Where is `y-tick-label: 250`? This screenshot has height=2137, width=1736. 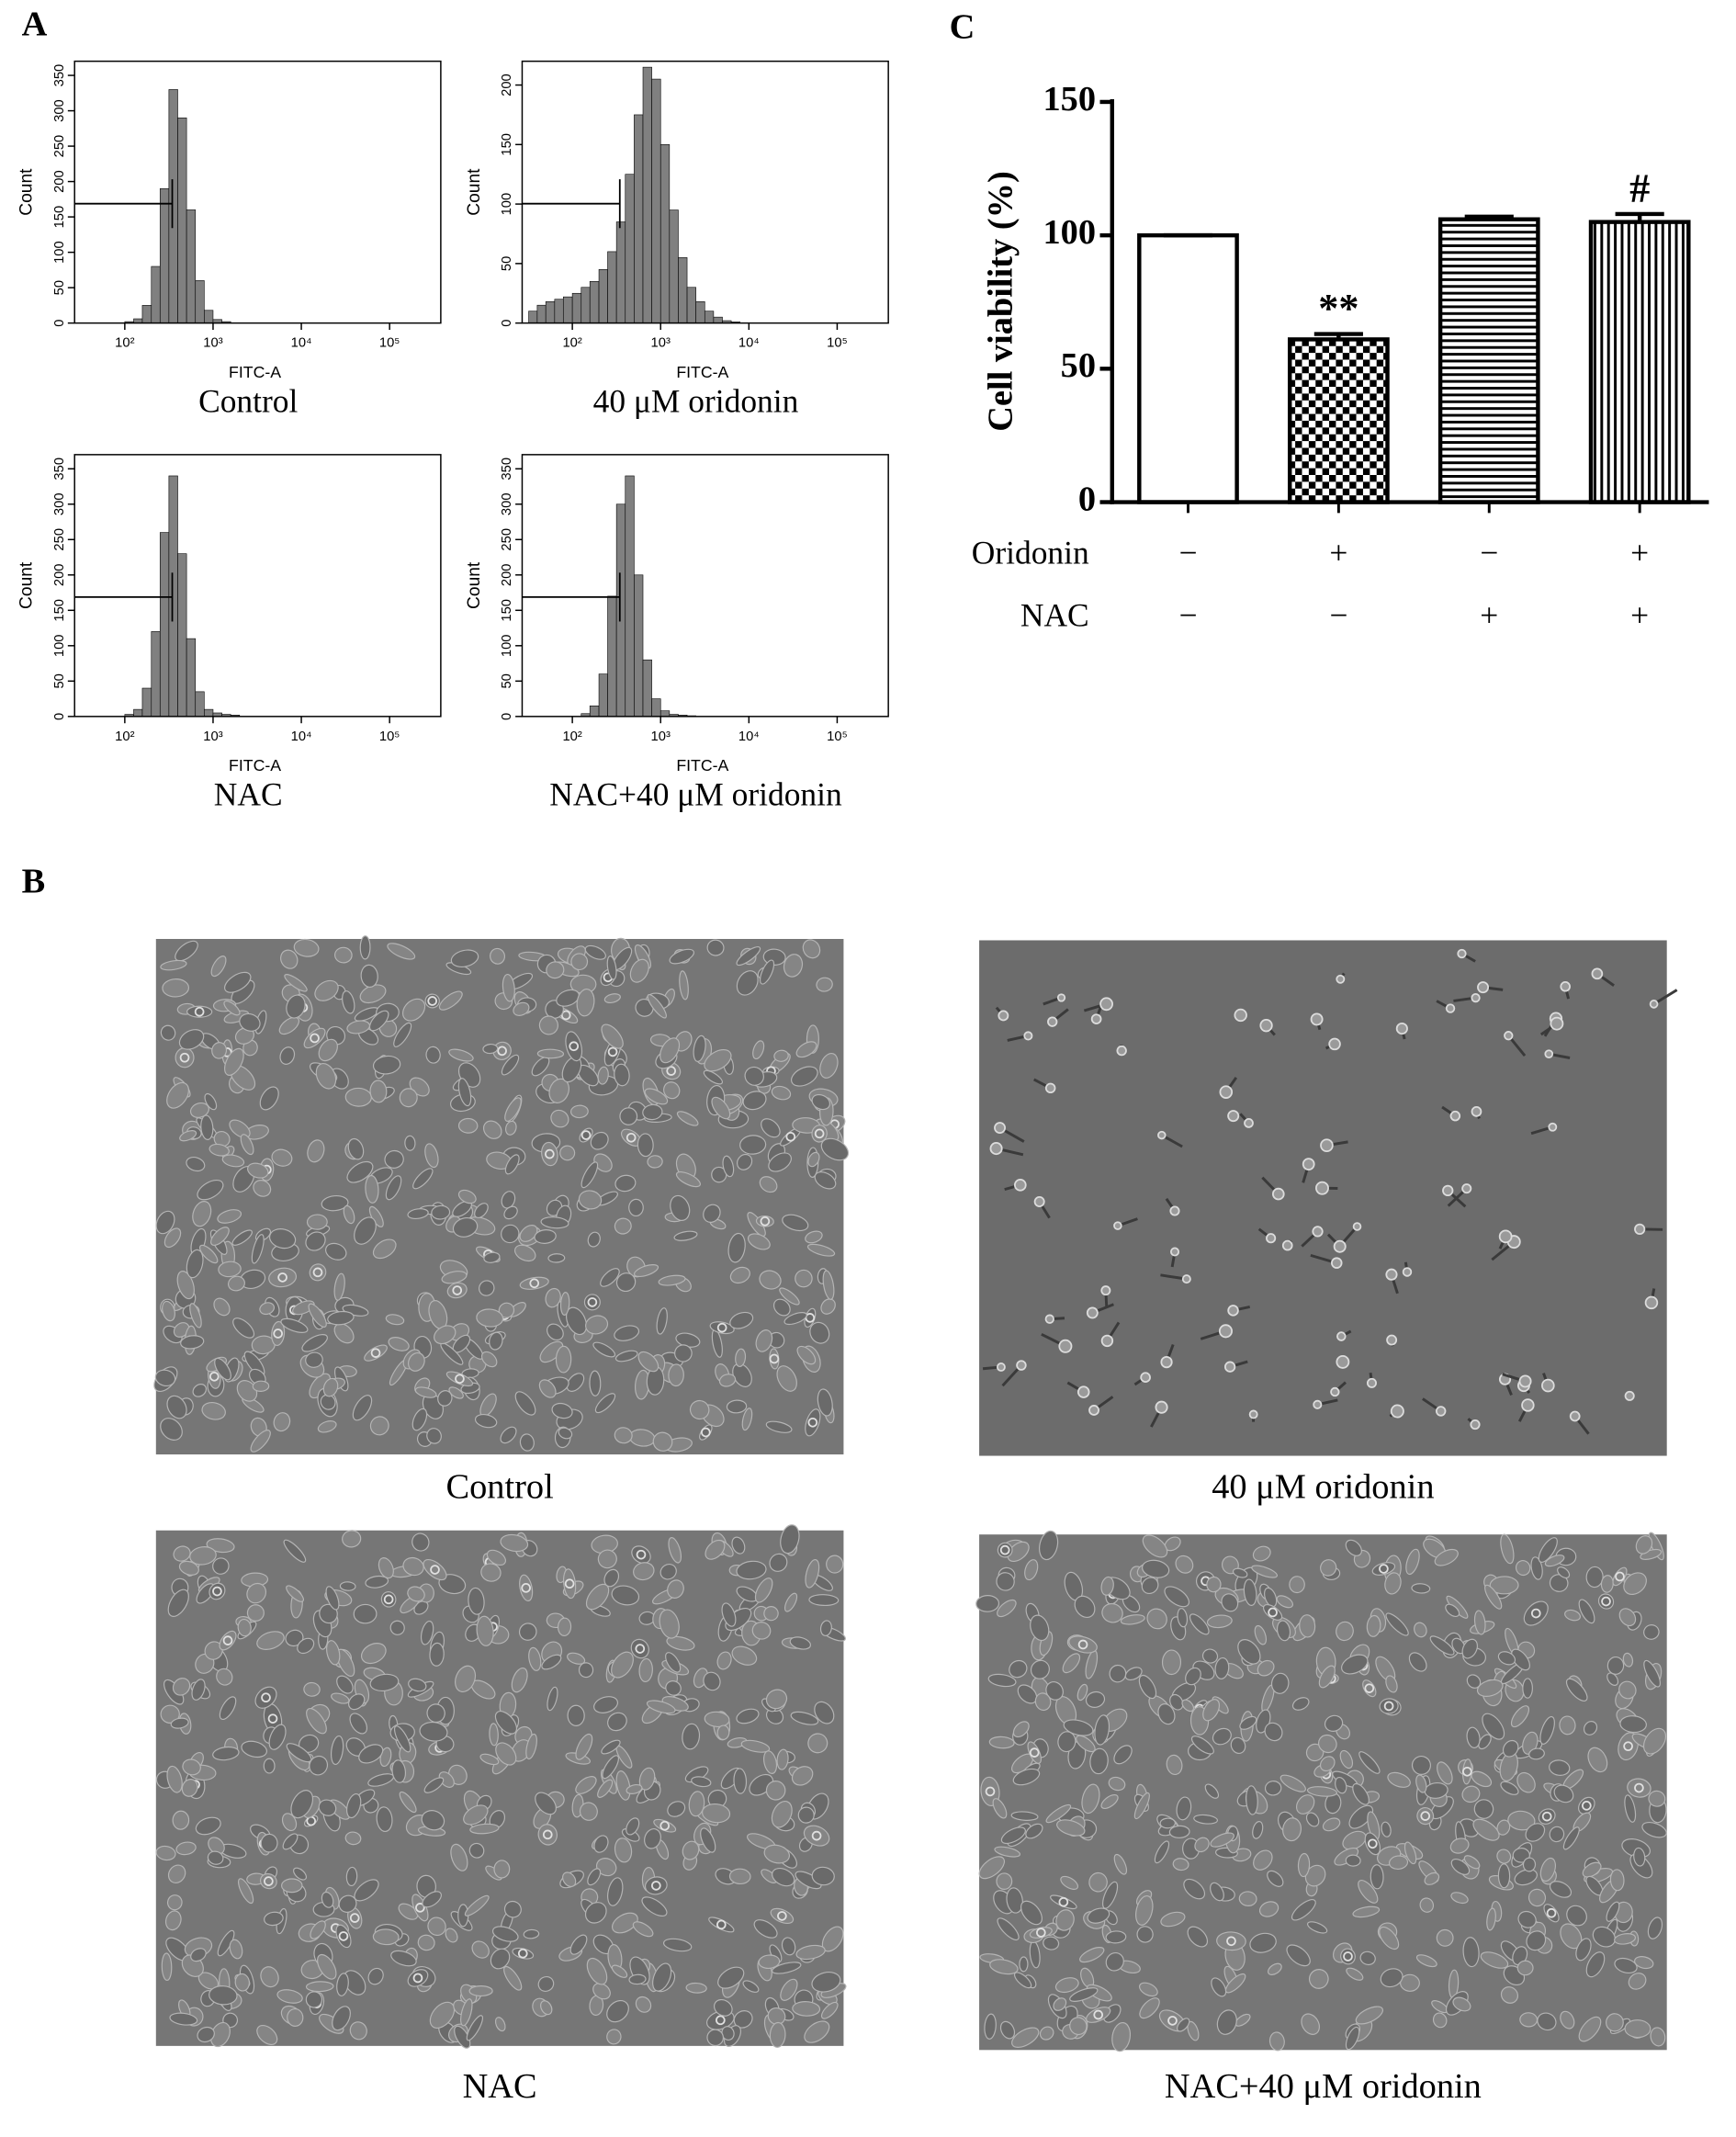 y-tick-label: 250 is located at coordinates (59, 539).